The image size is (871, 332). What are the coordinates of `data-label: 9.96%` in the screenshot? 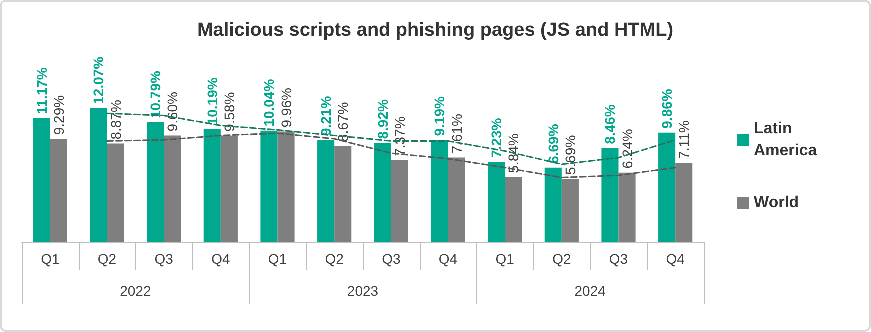 It's located at (286, 108).